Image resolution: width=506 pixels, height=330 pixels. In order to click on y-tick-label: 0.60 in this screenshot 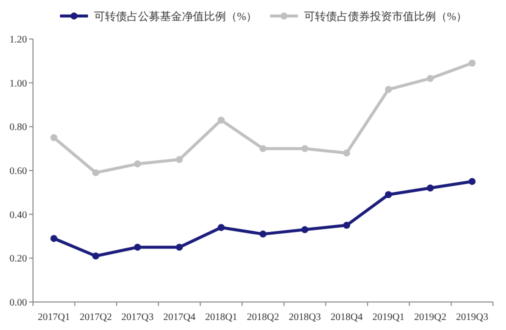, I will do `click(18, 171)`.